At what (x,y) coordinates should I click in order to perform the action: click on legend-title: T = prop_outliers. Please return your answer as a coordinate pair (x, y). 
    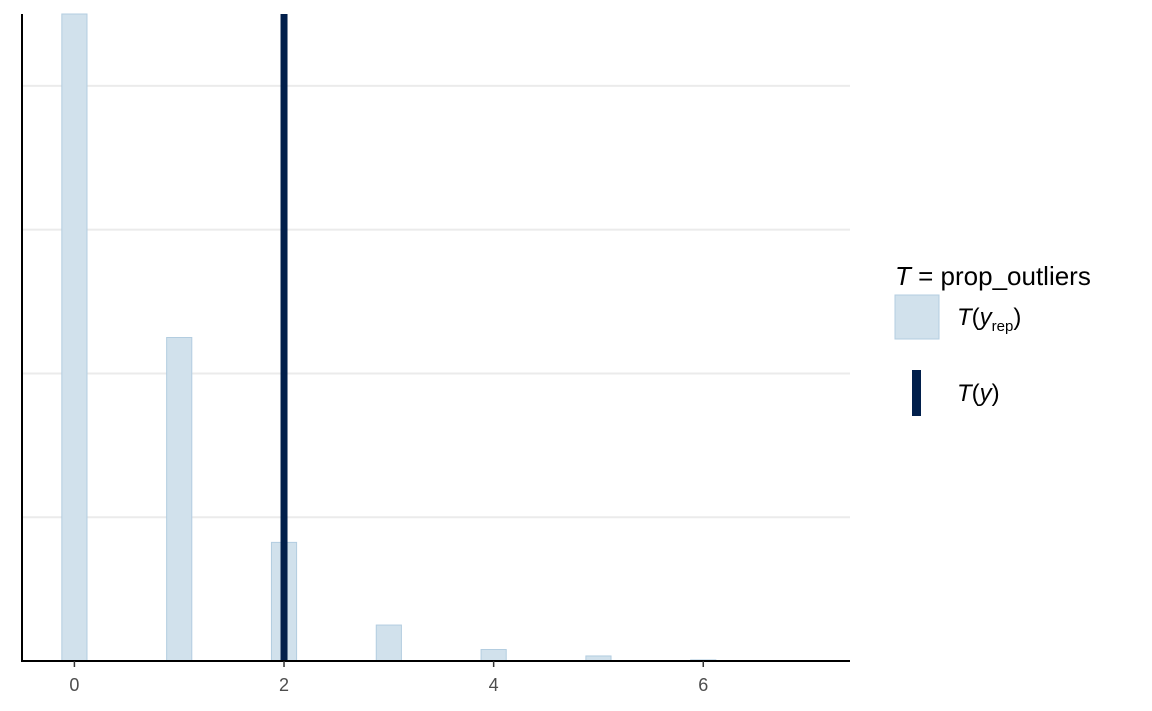
    Looking at the image, I should click on (993, 276).